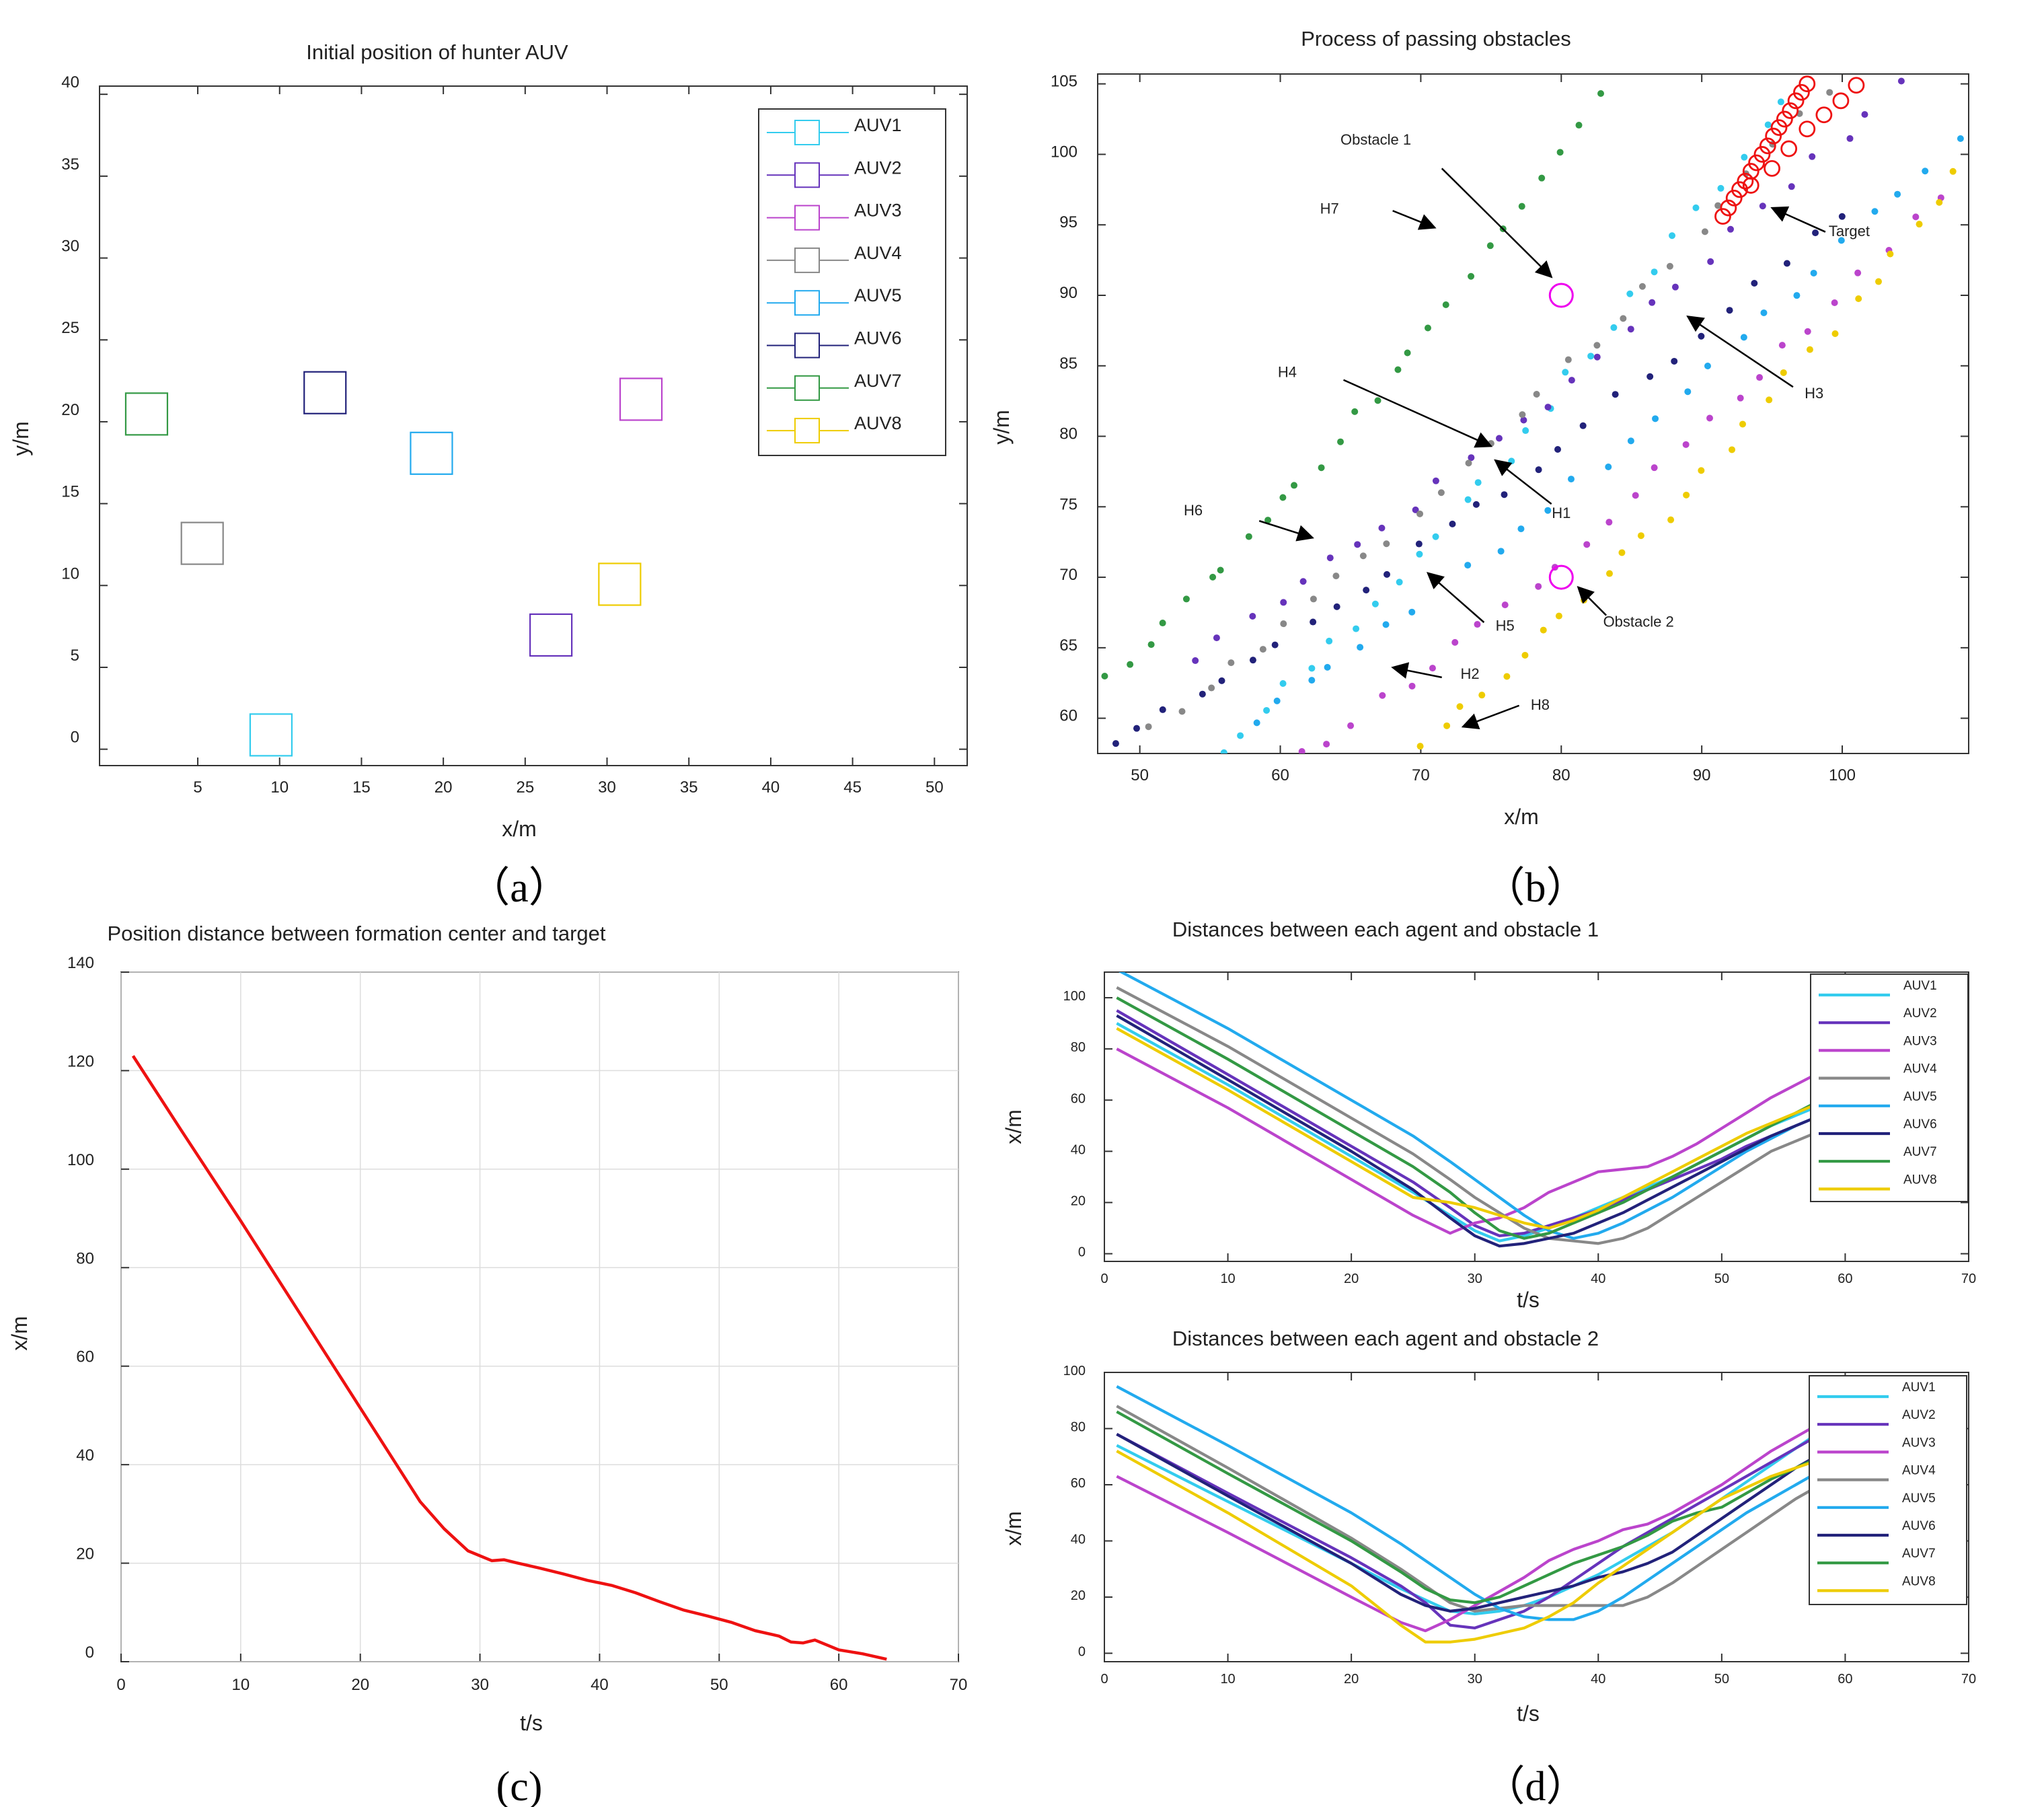  I want to click on chart-b-ytick-label: 70, so click(1068, 575).